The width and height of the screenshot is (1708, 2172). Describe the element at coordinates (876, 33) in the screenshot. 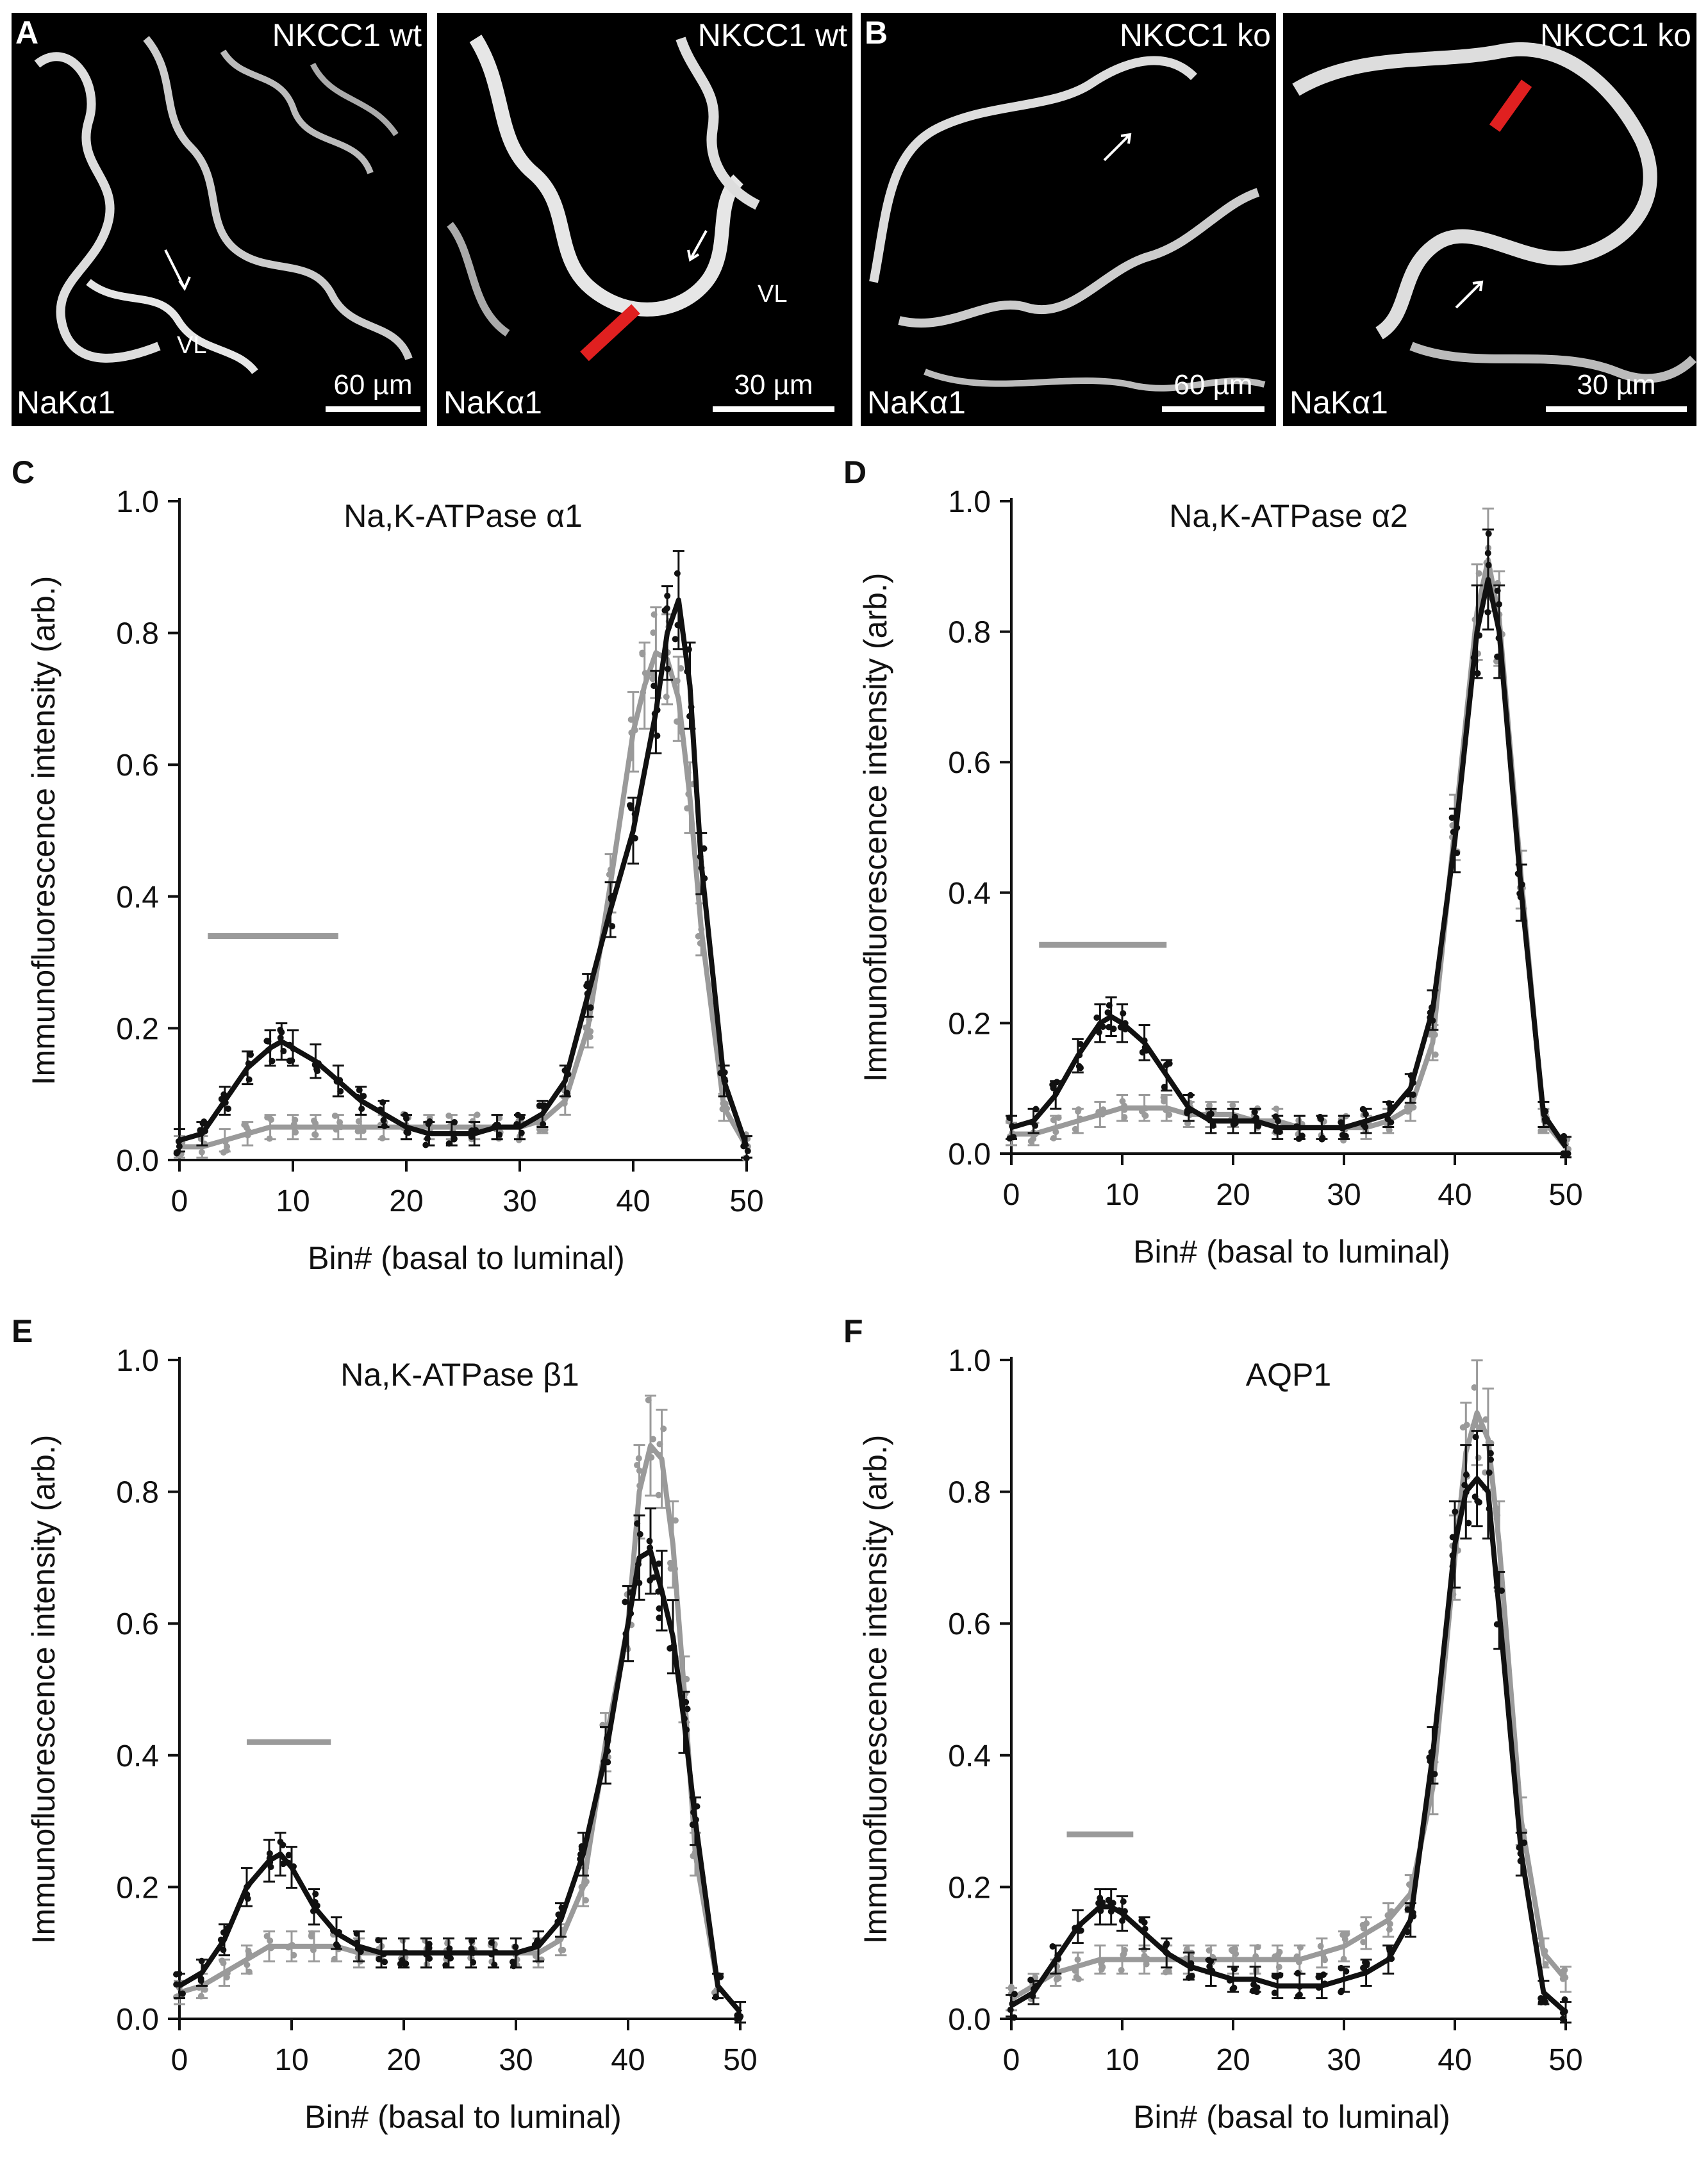

I see `panel-letter-b: B` at that location.